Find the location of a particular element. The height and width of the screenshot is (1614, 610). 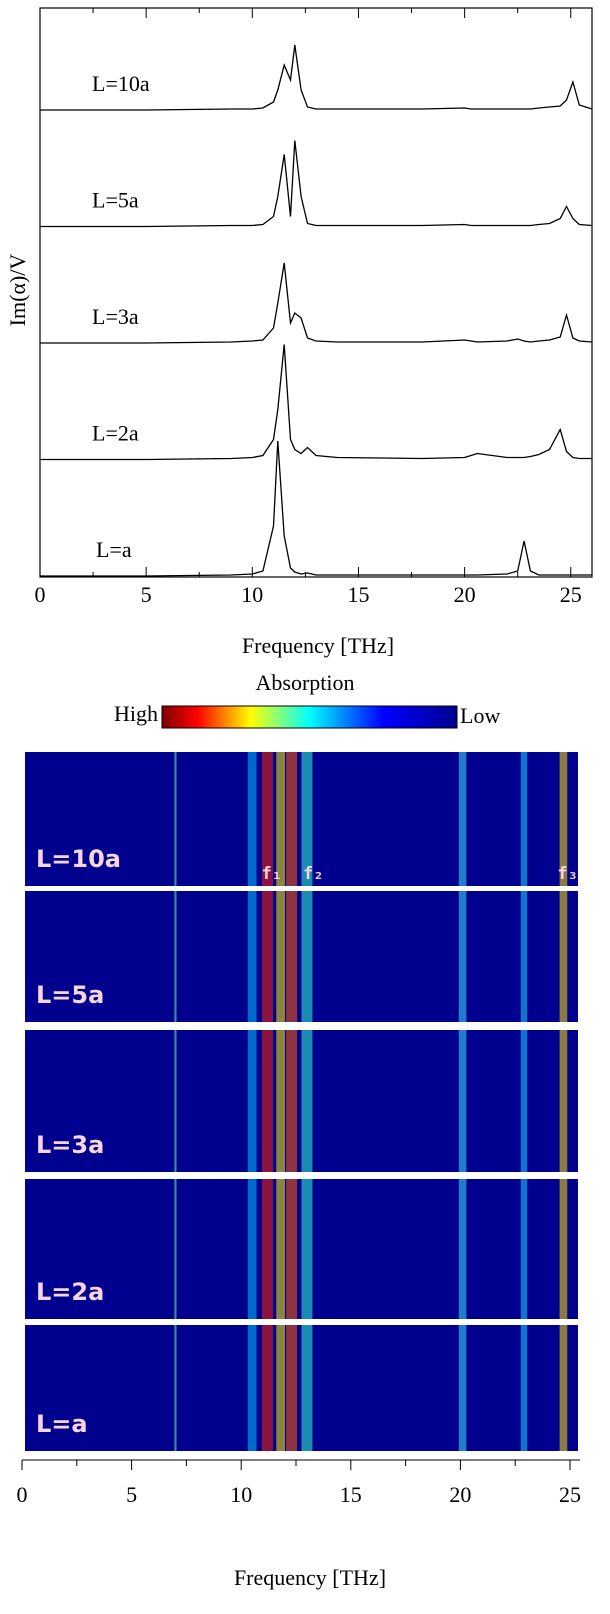

legend-label: L=a is located at coordinates (114, 549).